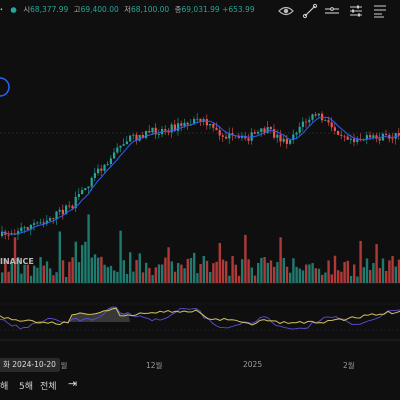 The width and height of the screenshot is (400, 400). I want to click on range-bar: 해 5해 전체 ⇥, so click(200, 386).